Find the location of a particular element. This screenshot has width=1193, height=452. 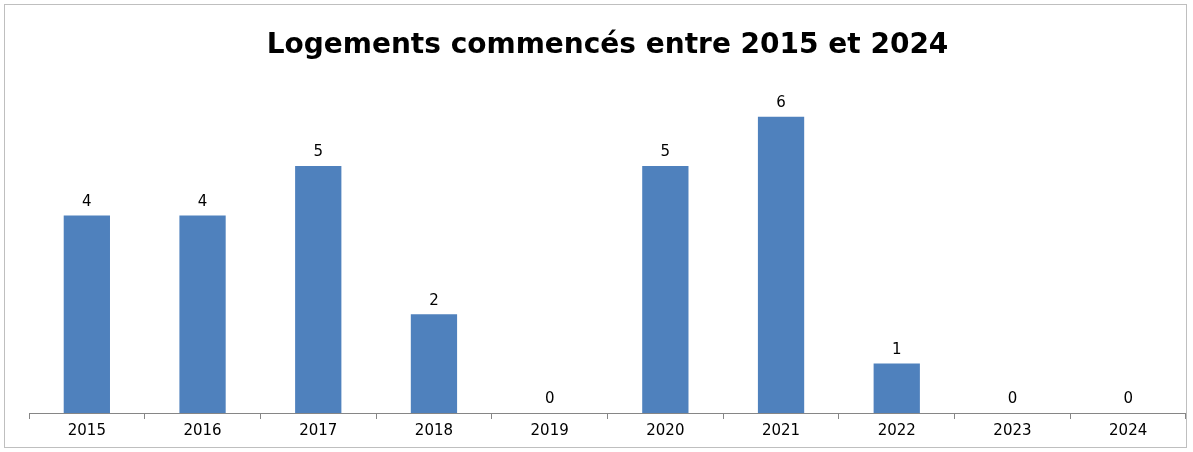

data-label: 1 is located at coordinates (896, 348).